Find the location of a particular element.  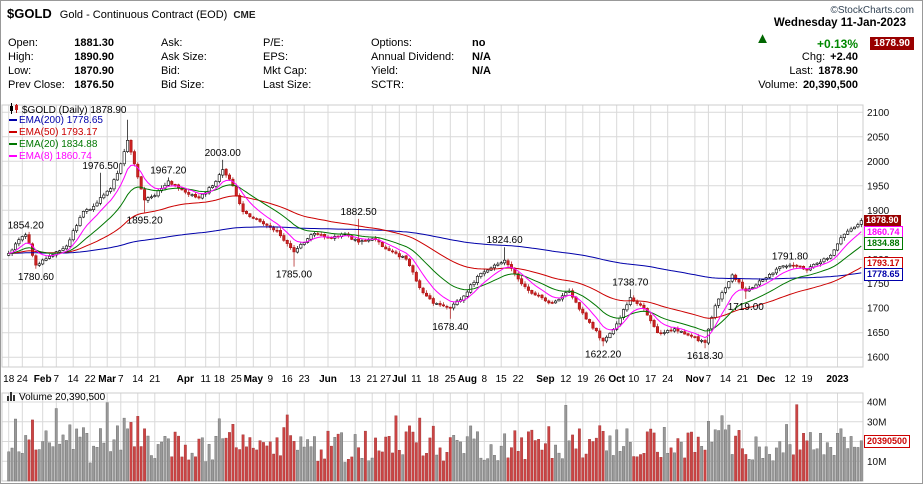

date-tick: 19 is located at coordinates (583, 379).